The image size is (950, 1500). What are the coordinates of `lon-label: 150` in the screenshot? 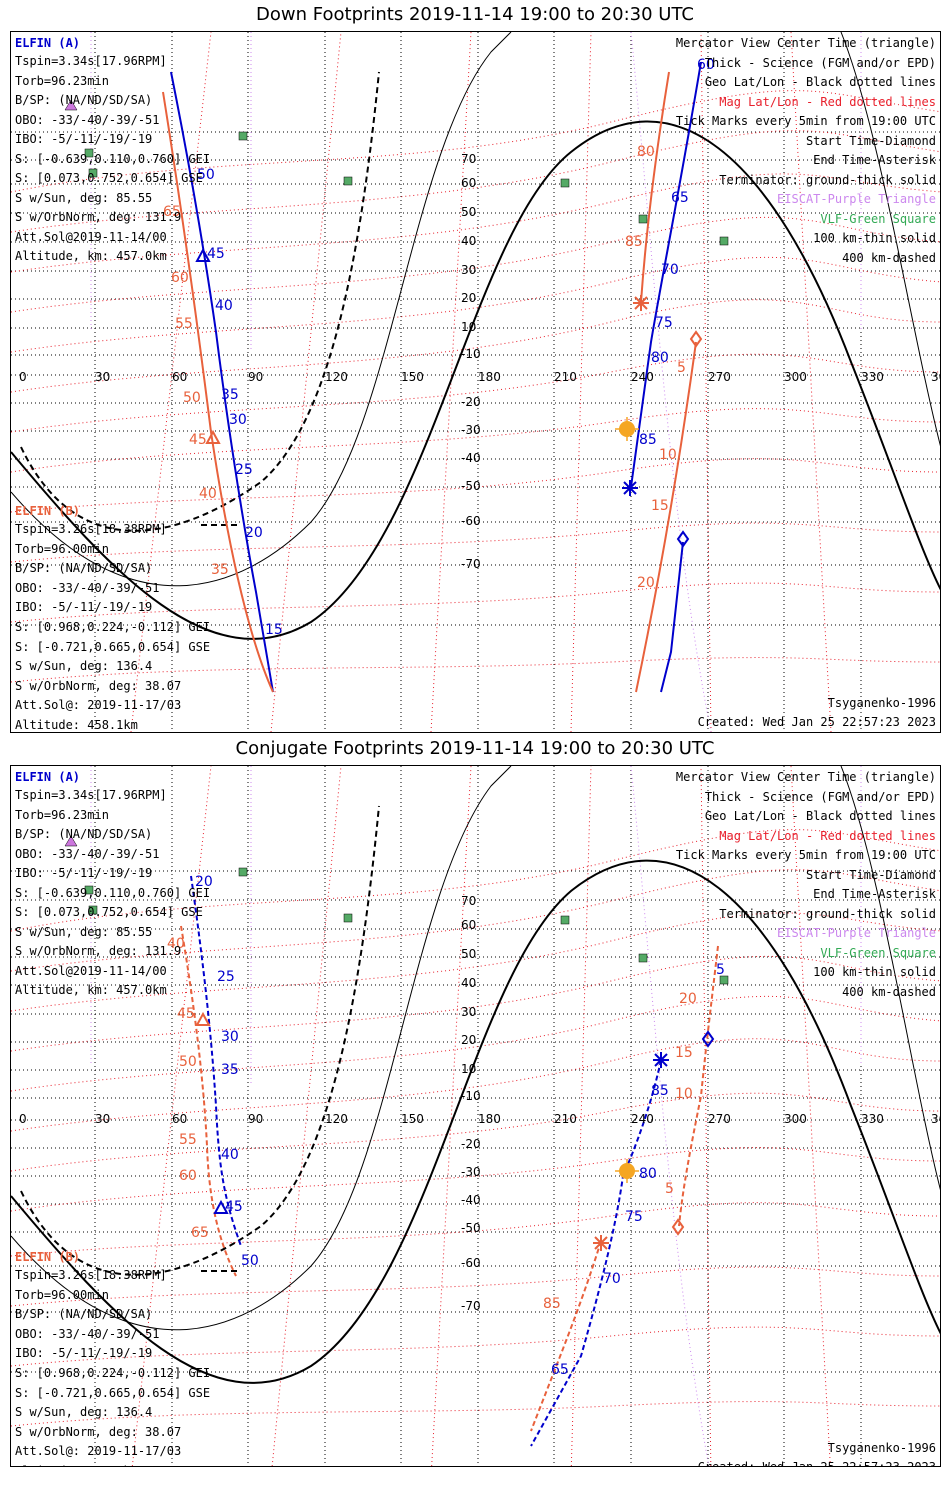 It's located at (412, 1119).